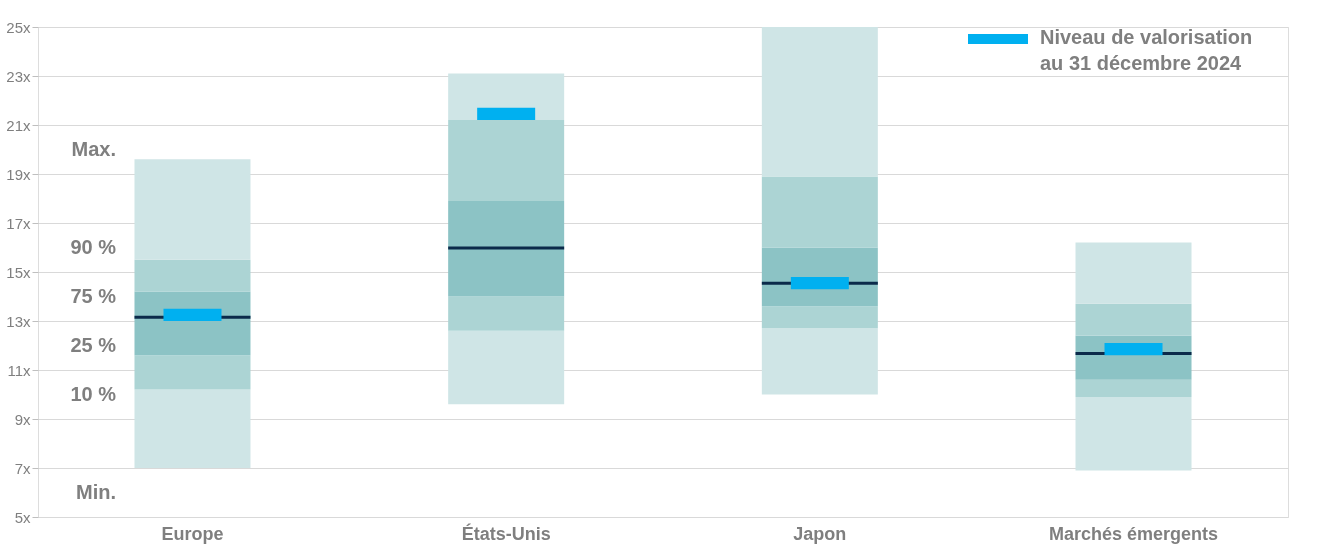  Describe the element at coordinates (1133, 533) in the screenshot. I see `x-tick-label: Marchés émergents` at that location.